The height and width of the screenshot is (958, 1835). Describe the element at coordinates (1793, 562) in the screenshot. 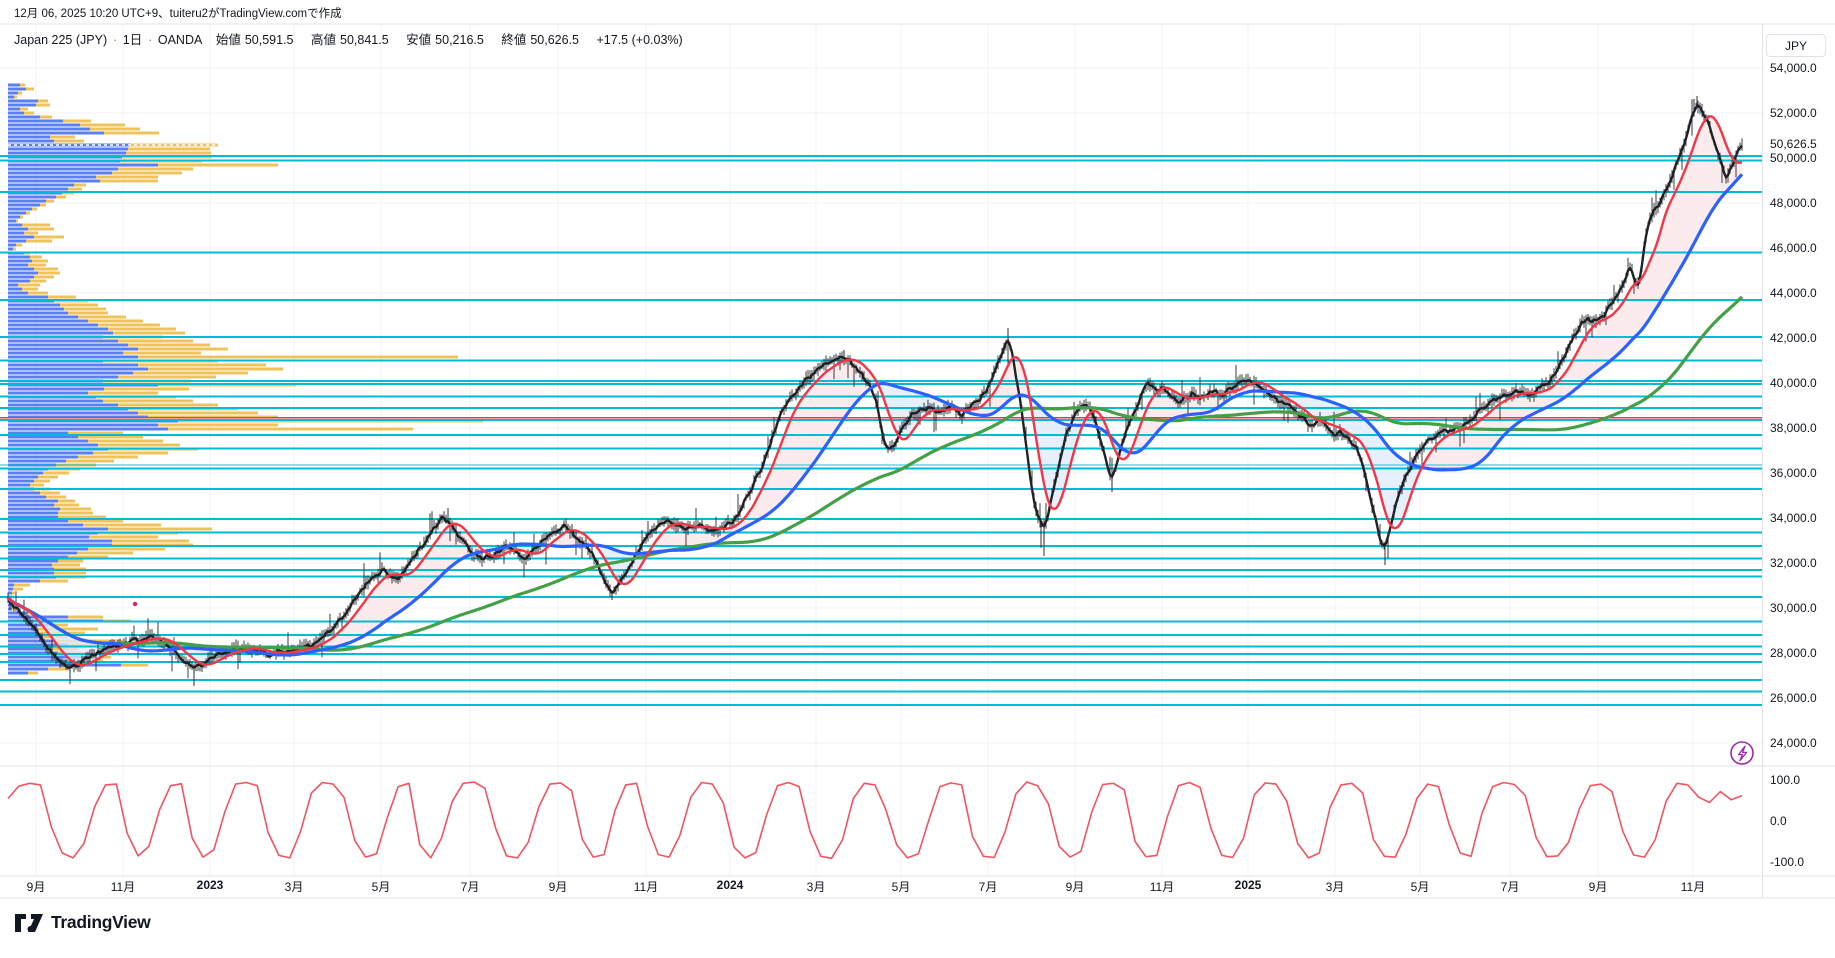

I see `price-tick-label: 32,000.0` at that location.